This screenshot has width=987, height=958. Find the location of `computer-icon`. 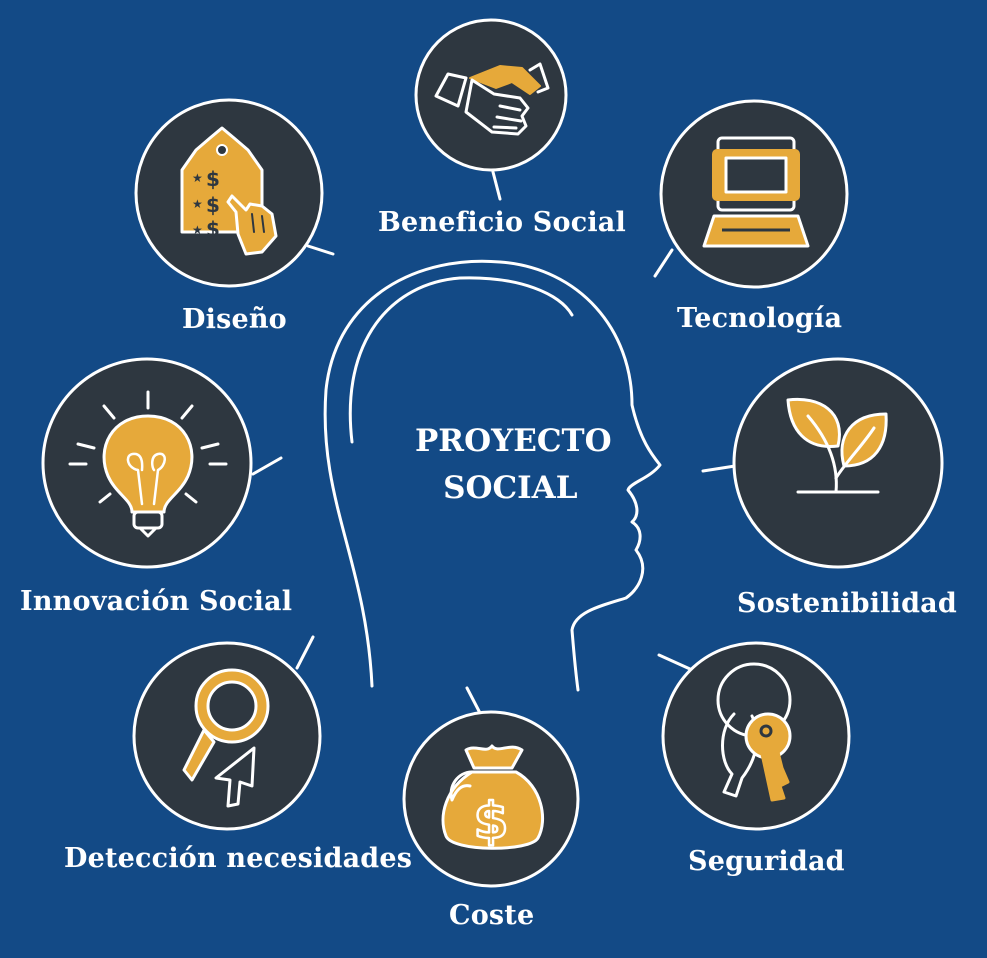

computer-icon is located at coordinates (756, 192).